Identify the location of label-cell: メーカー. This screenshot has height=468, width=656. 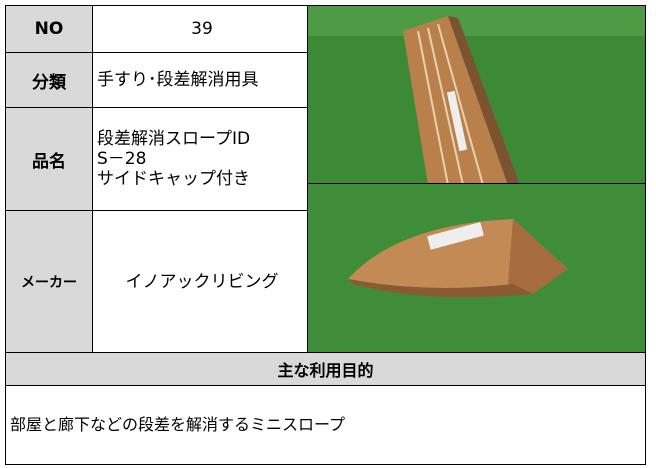
(49, 281).